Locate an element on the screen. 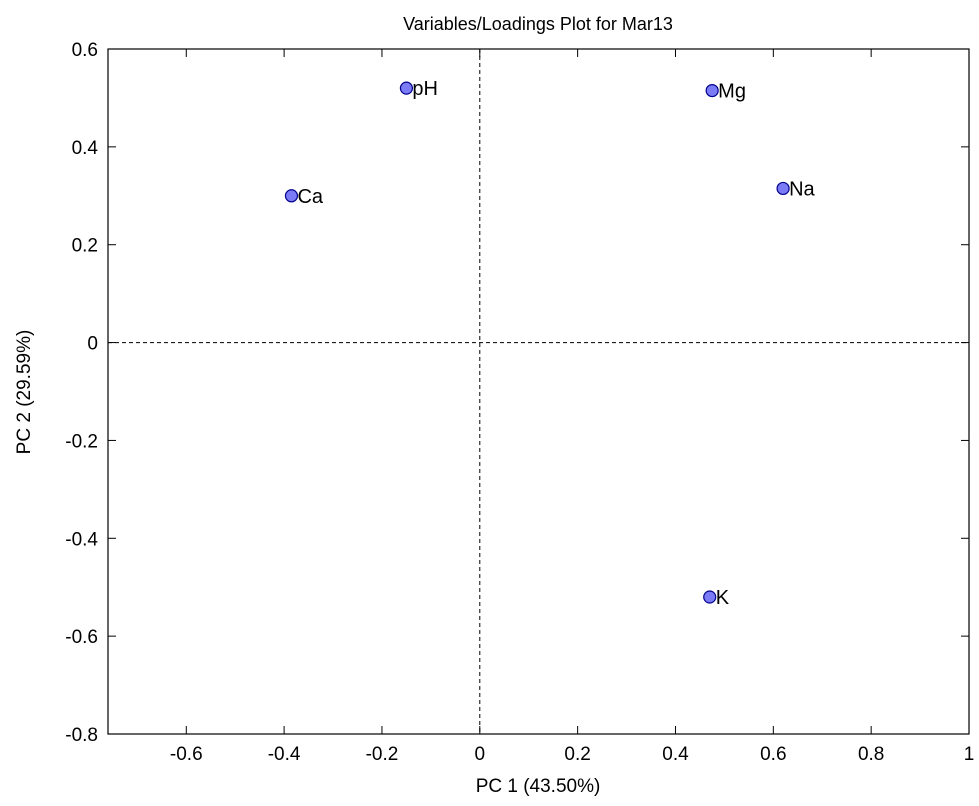  y-tick-label: 0.6 is located at coordinates (85, 50).